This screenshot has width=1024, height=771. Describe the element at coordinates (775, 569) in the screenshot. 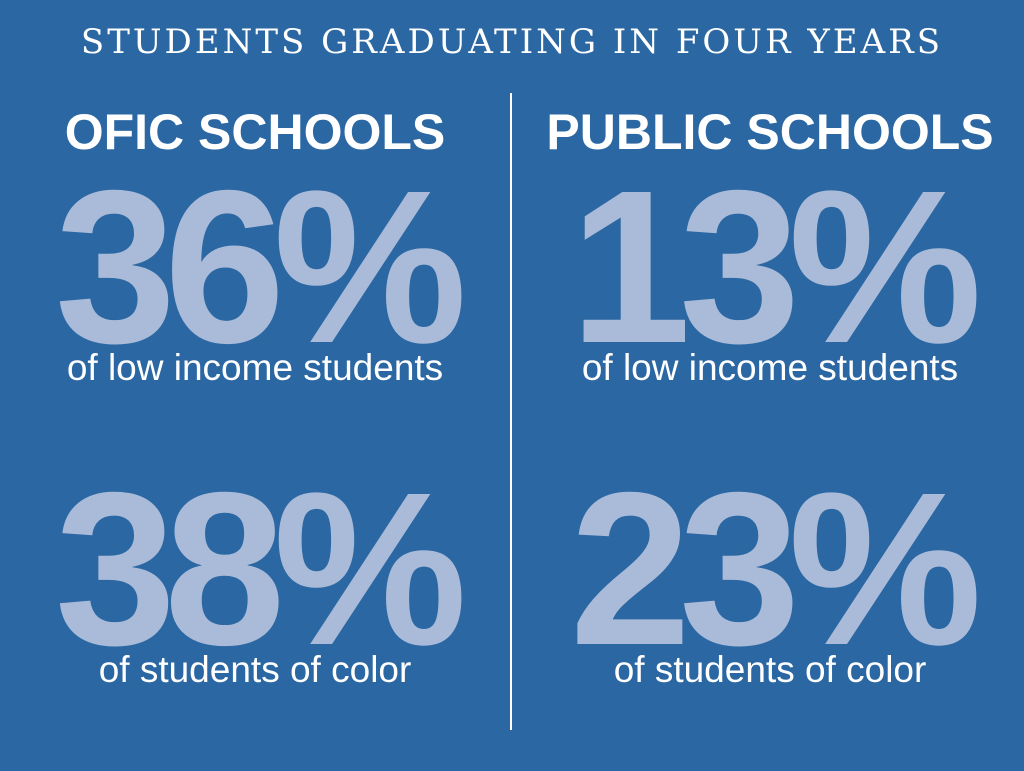

I see `stat-value: 23%` at that location.